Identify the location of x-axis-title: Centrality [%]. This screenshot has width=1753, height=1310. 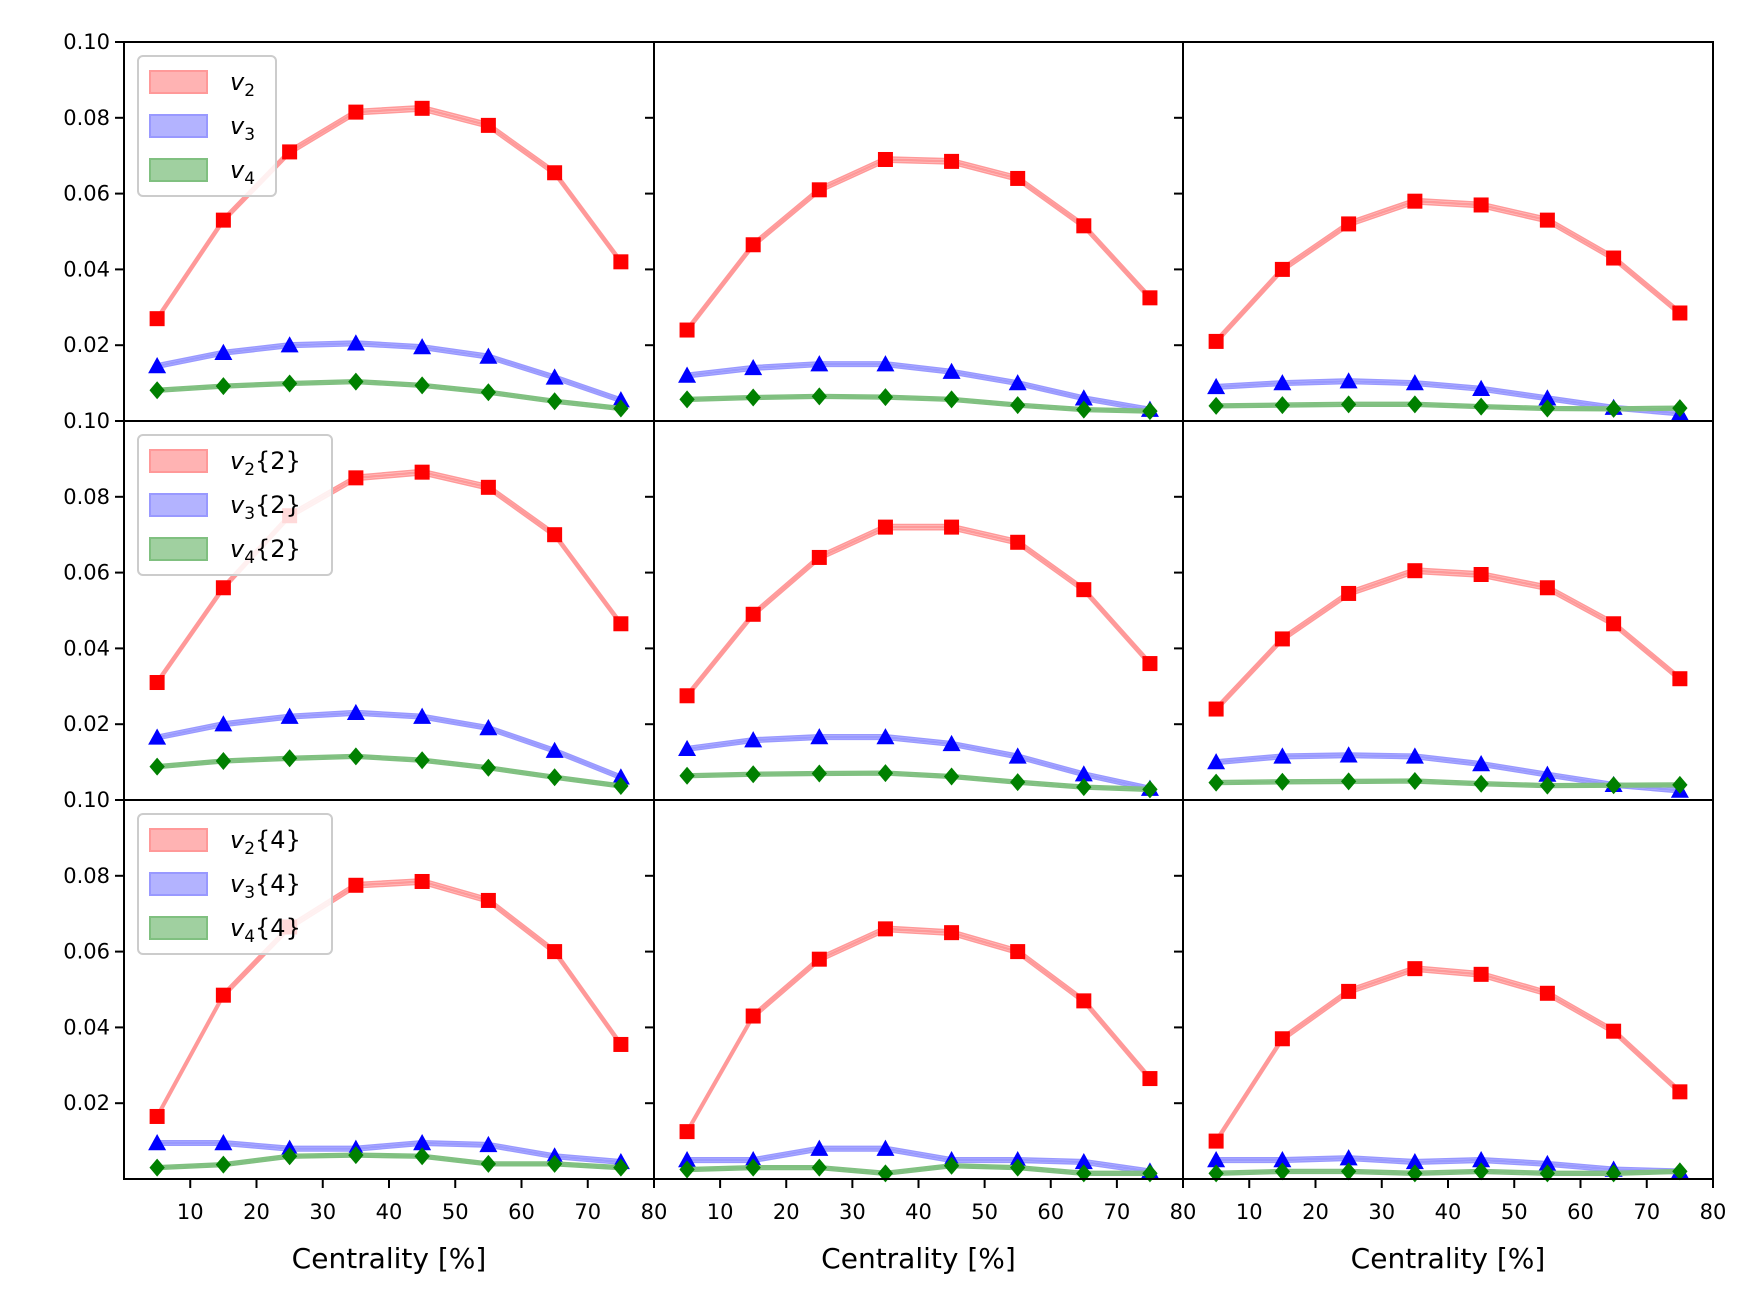
(389, 1258).